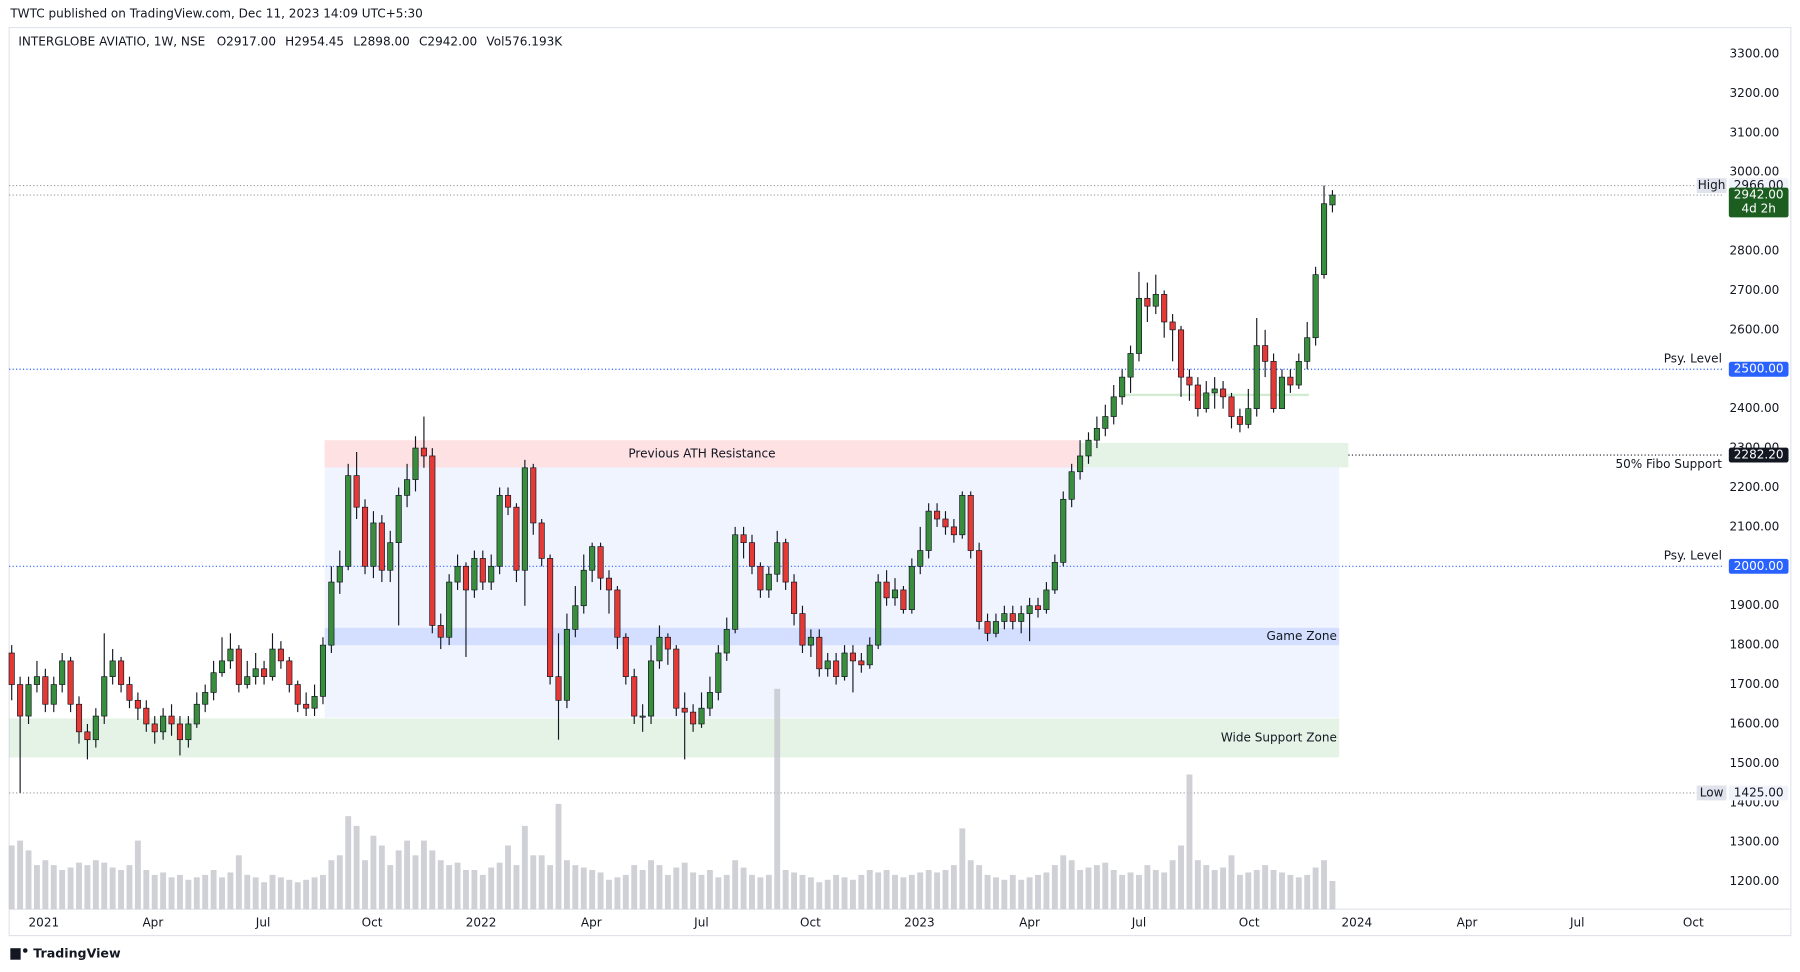 The width and height of the screenshot is (1800, 972). I want to click on zone-label: Wide Support Zone, so click(1279, 737).